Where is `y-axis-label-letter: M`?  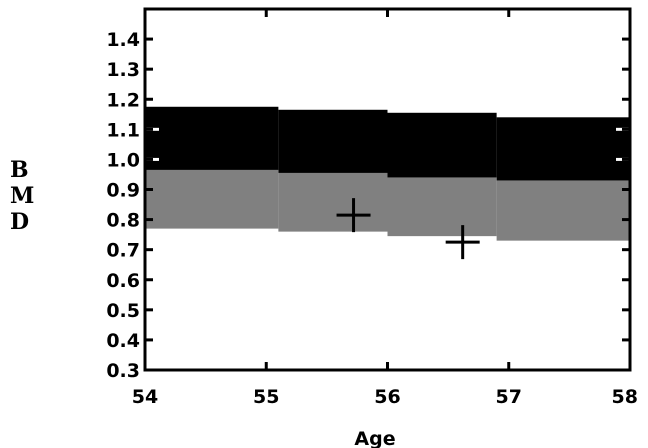 y-axis-label-letter: M is located at coordinates (22, 196).